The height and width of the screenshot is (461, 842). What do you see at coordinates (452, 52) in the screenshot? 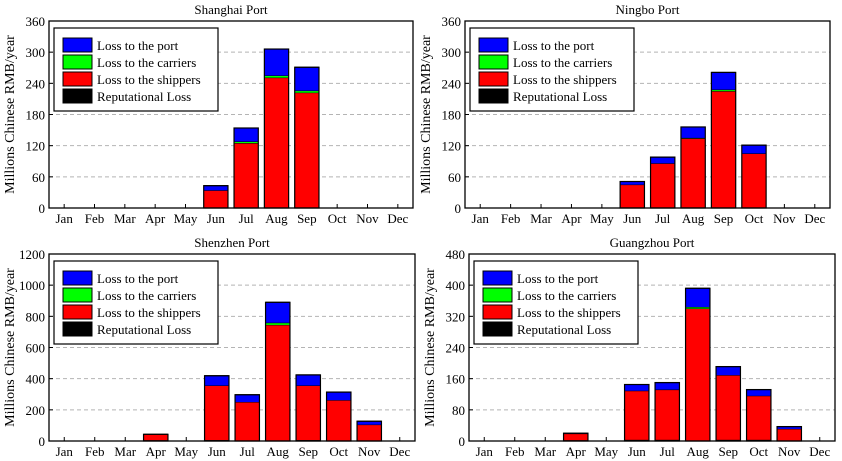
I see `y-tick-label: 300` at bounding box center [452, 52].